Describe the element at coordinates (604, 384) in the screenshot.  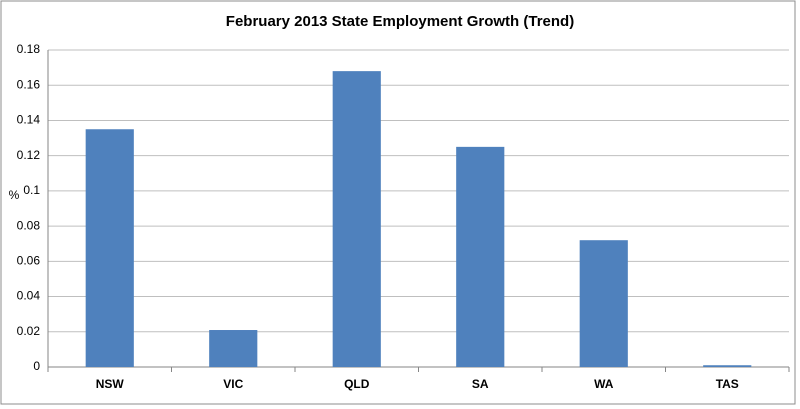
I see `x-tick-label: WA` at that location.